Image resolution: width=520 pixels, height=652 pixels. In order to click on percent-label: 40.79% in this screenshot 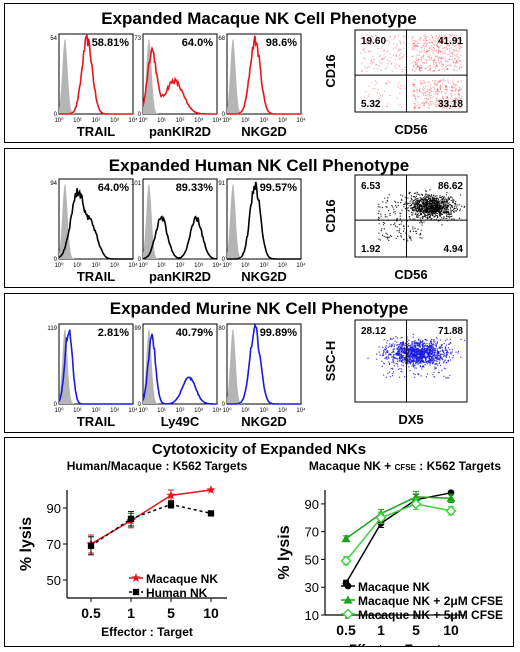, I will do `click(195, 333)`.